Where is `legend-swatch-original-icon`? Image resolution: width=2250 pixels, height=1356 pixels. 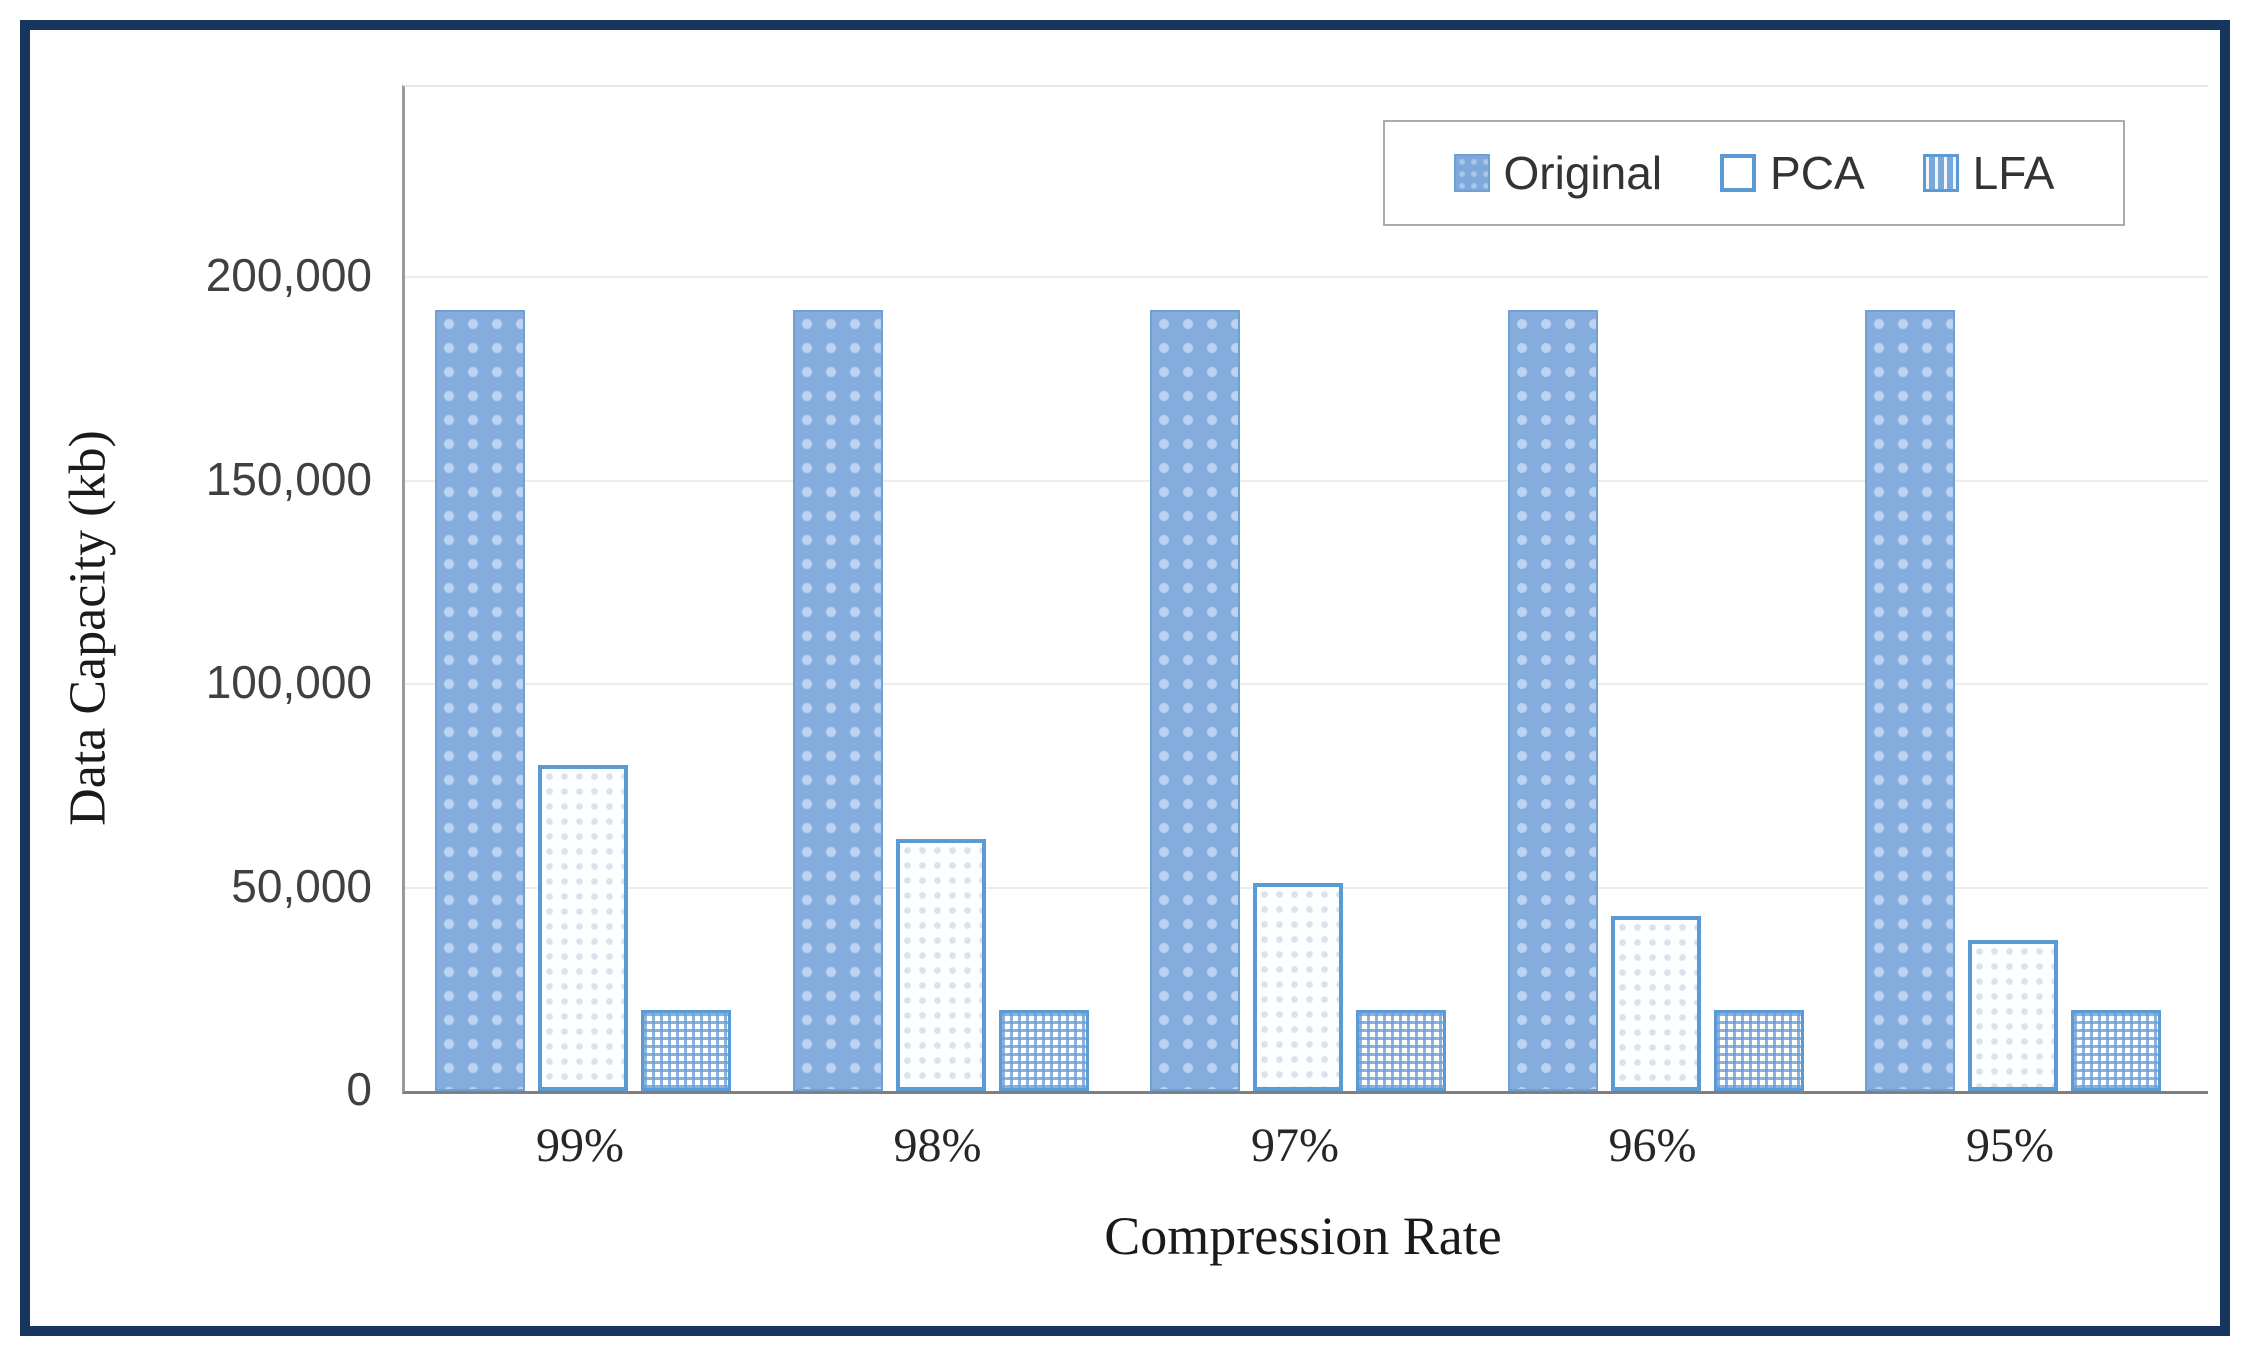 legend-swatch-original-icon is located at coordinates (1471, 173).